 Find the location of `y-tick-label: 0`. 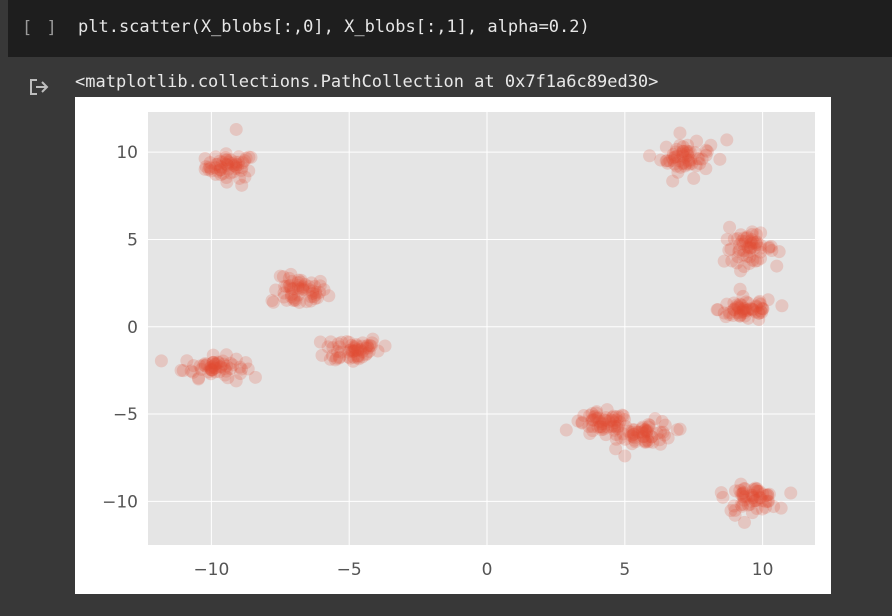

y-tick-label: 0 is located at coordinates (132, 328).